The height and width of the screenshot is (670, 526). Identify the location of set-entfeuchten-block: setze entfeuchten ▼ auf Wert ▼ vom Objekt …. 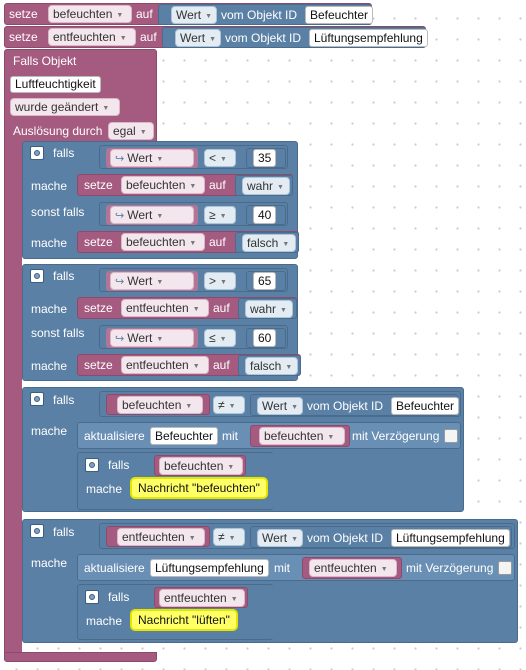
(216, 37).